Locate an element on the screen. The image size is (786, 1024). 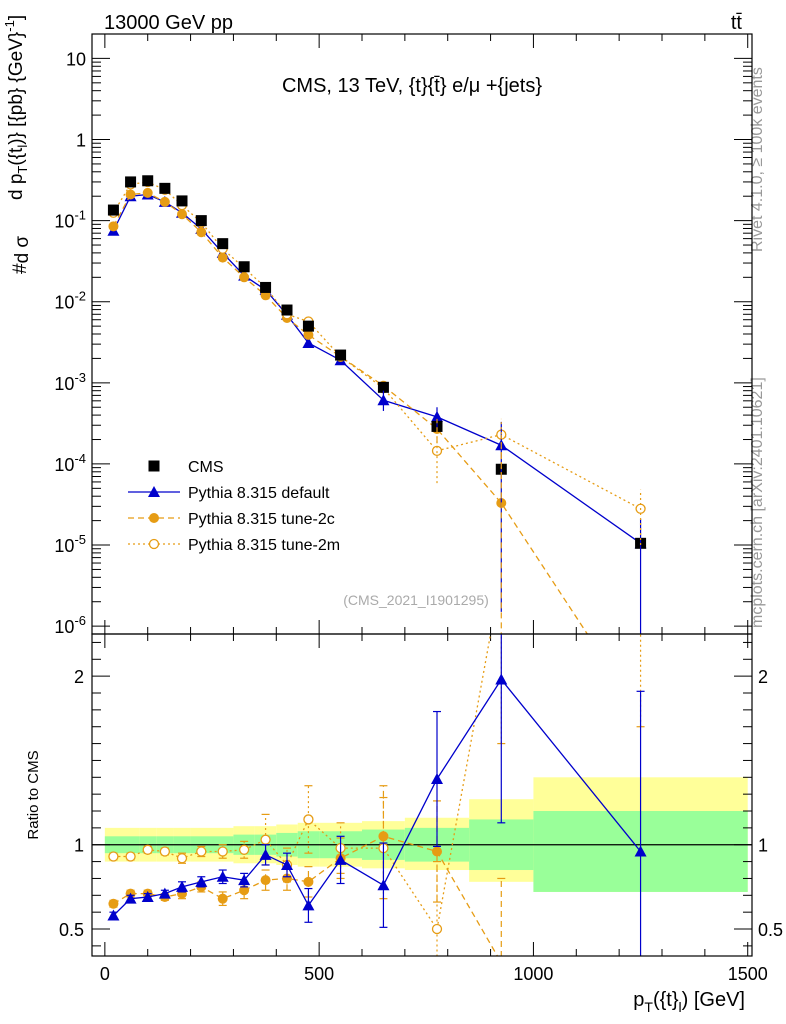
legend-label: Pythia 8.315 default is located at coordinates (259, 493).